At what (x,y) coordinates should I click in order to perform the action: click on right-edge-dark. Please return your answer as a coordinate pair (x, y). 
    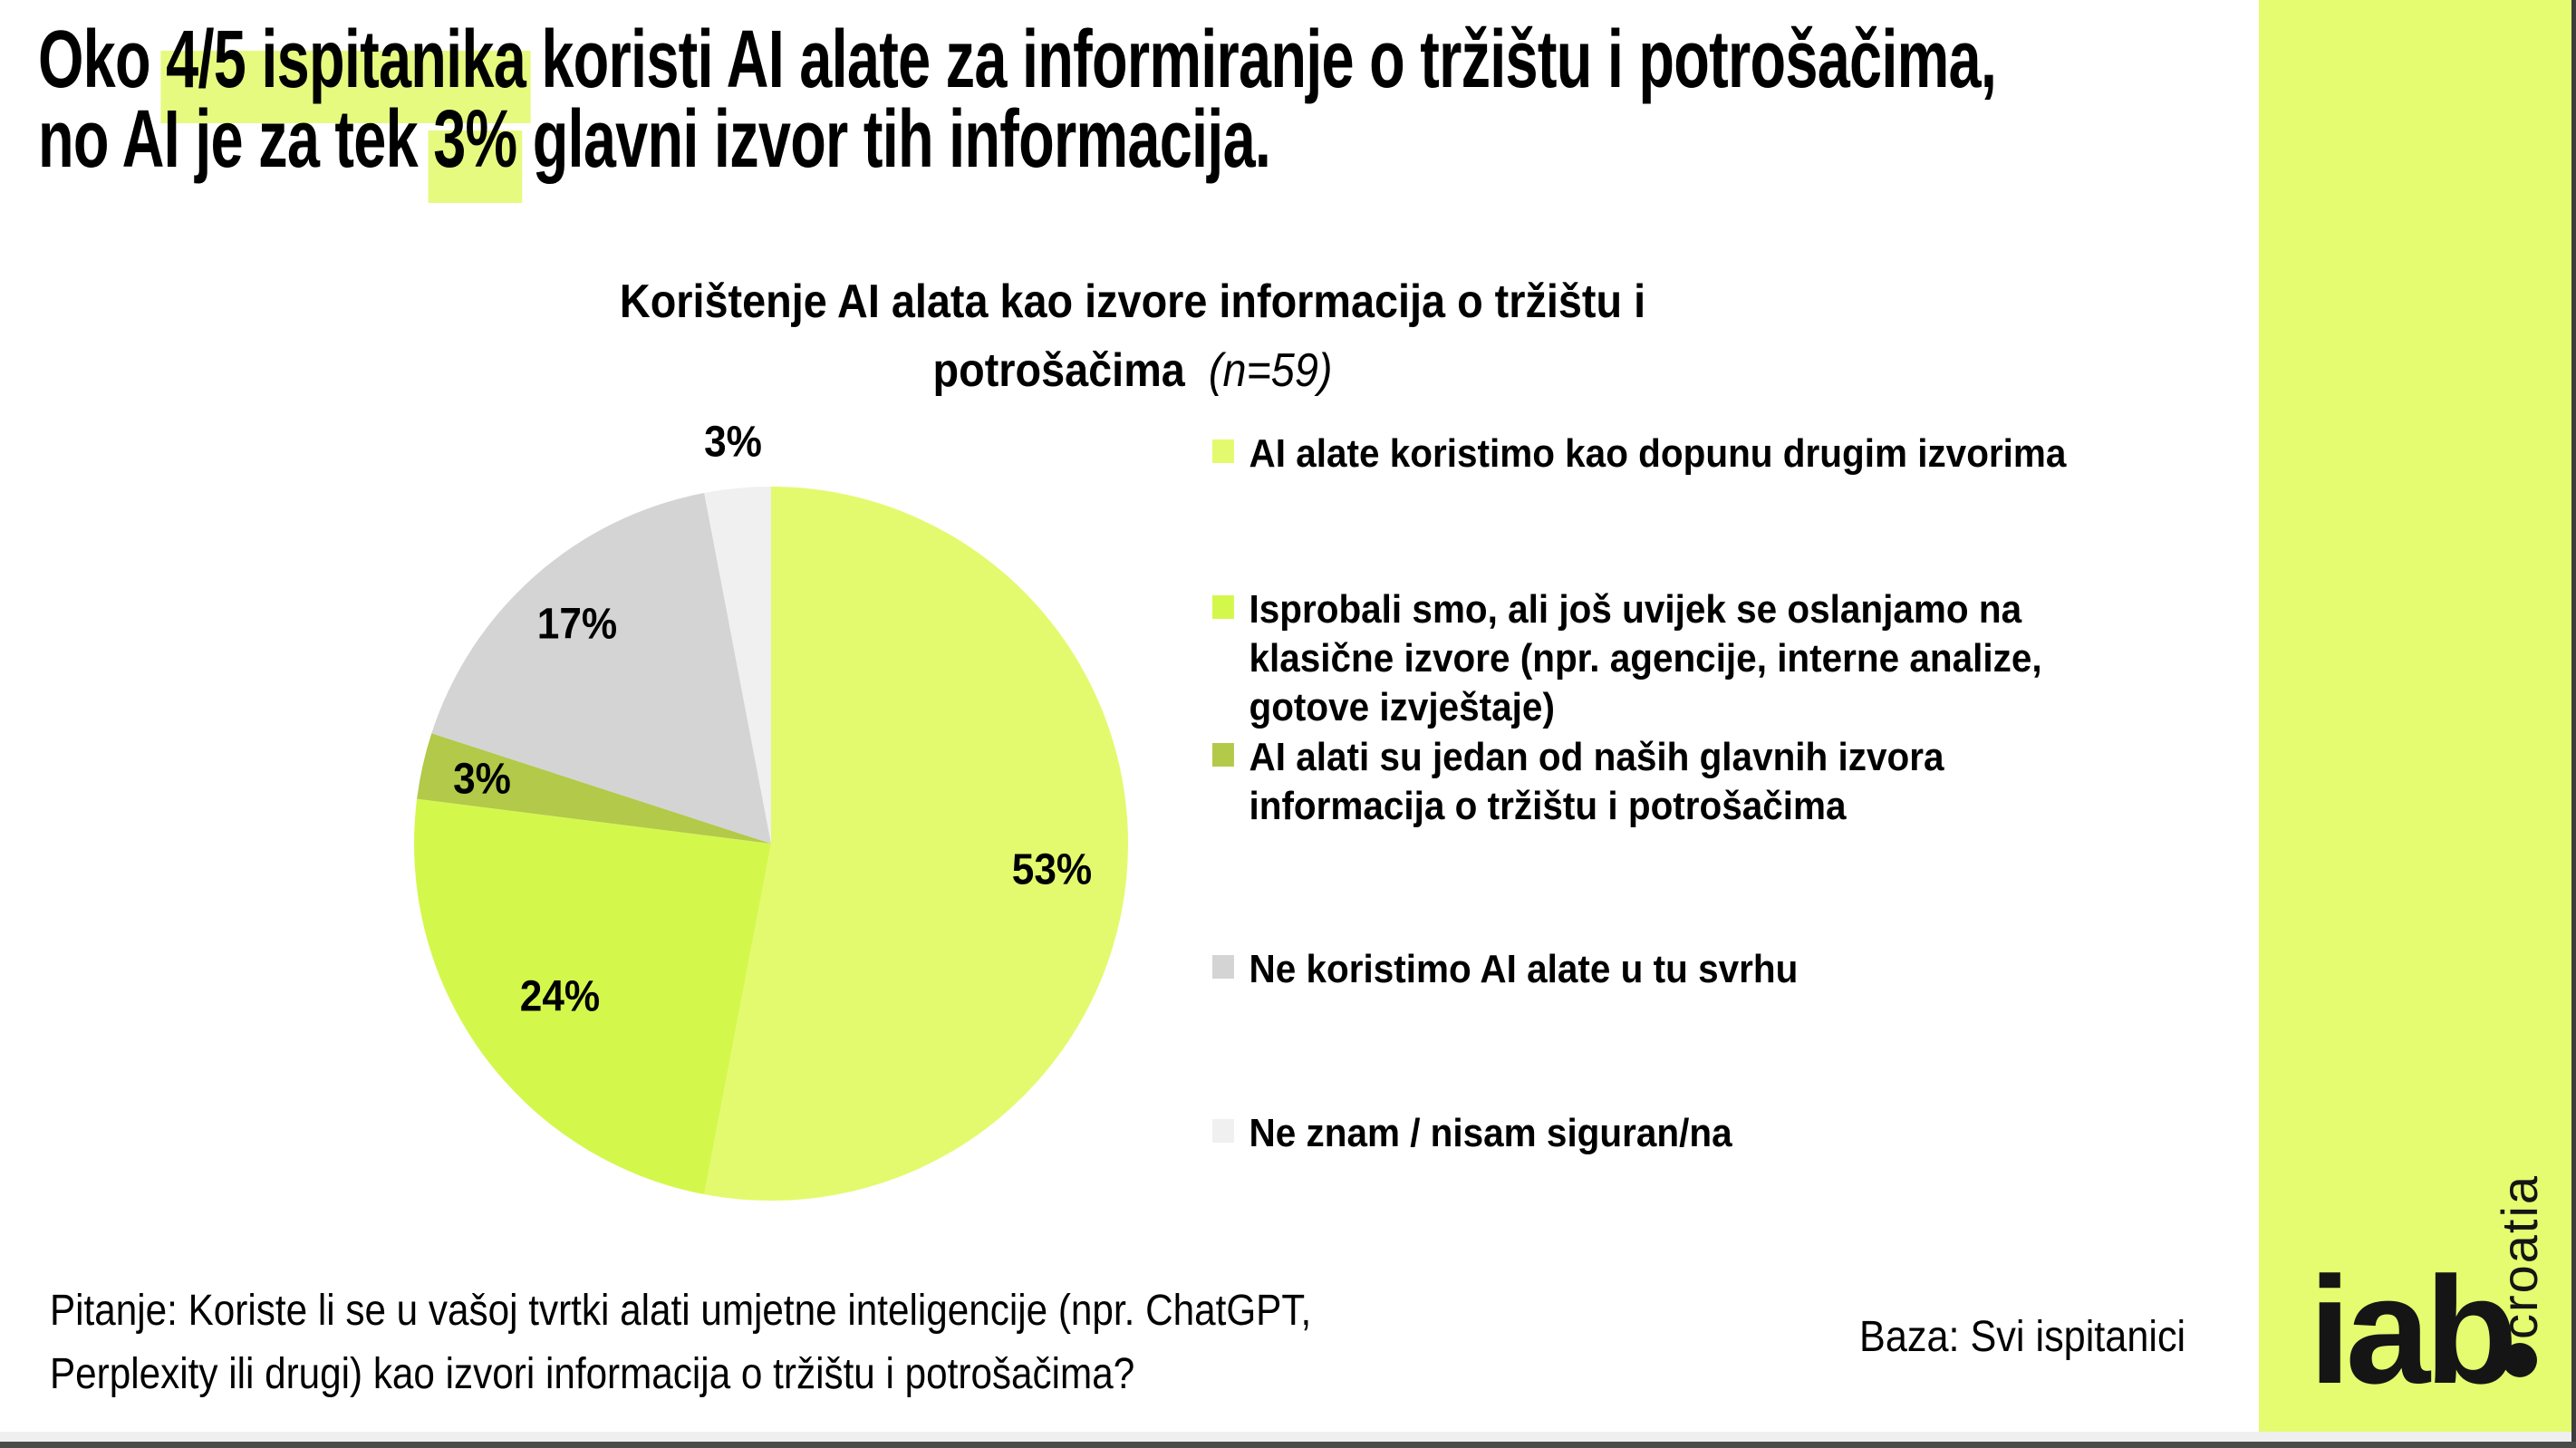
    Looking at the image, I should click on (2573, 721).